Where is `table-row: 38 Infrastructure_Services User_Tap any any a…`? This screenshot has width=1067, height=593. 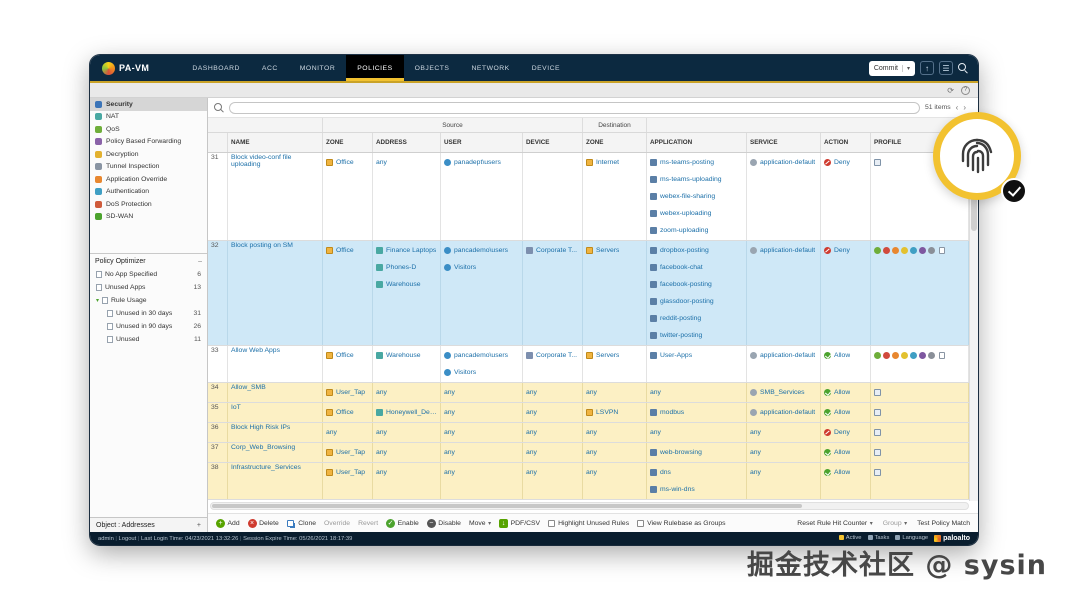 table-row: 38 Infrastructure_Services User_Tap any any a… is located at coordinates (588, 481).